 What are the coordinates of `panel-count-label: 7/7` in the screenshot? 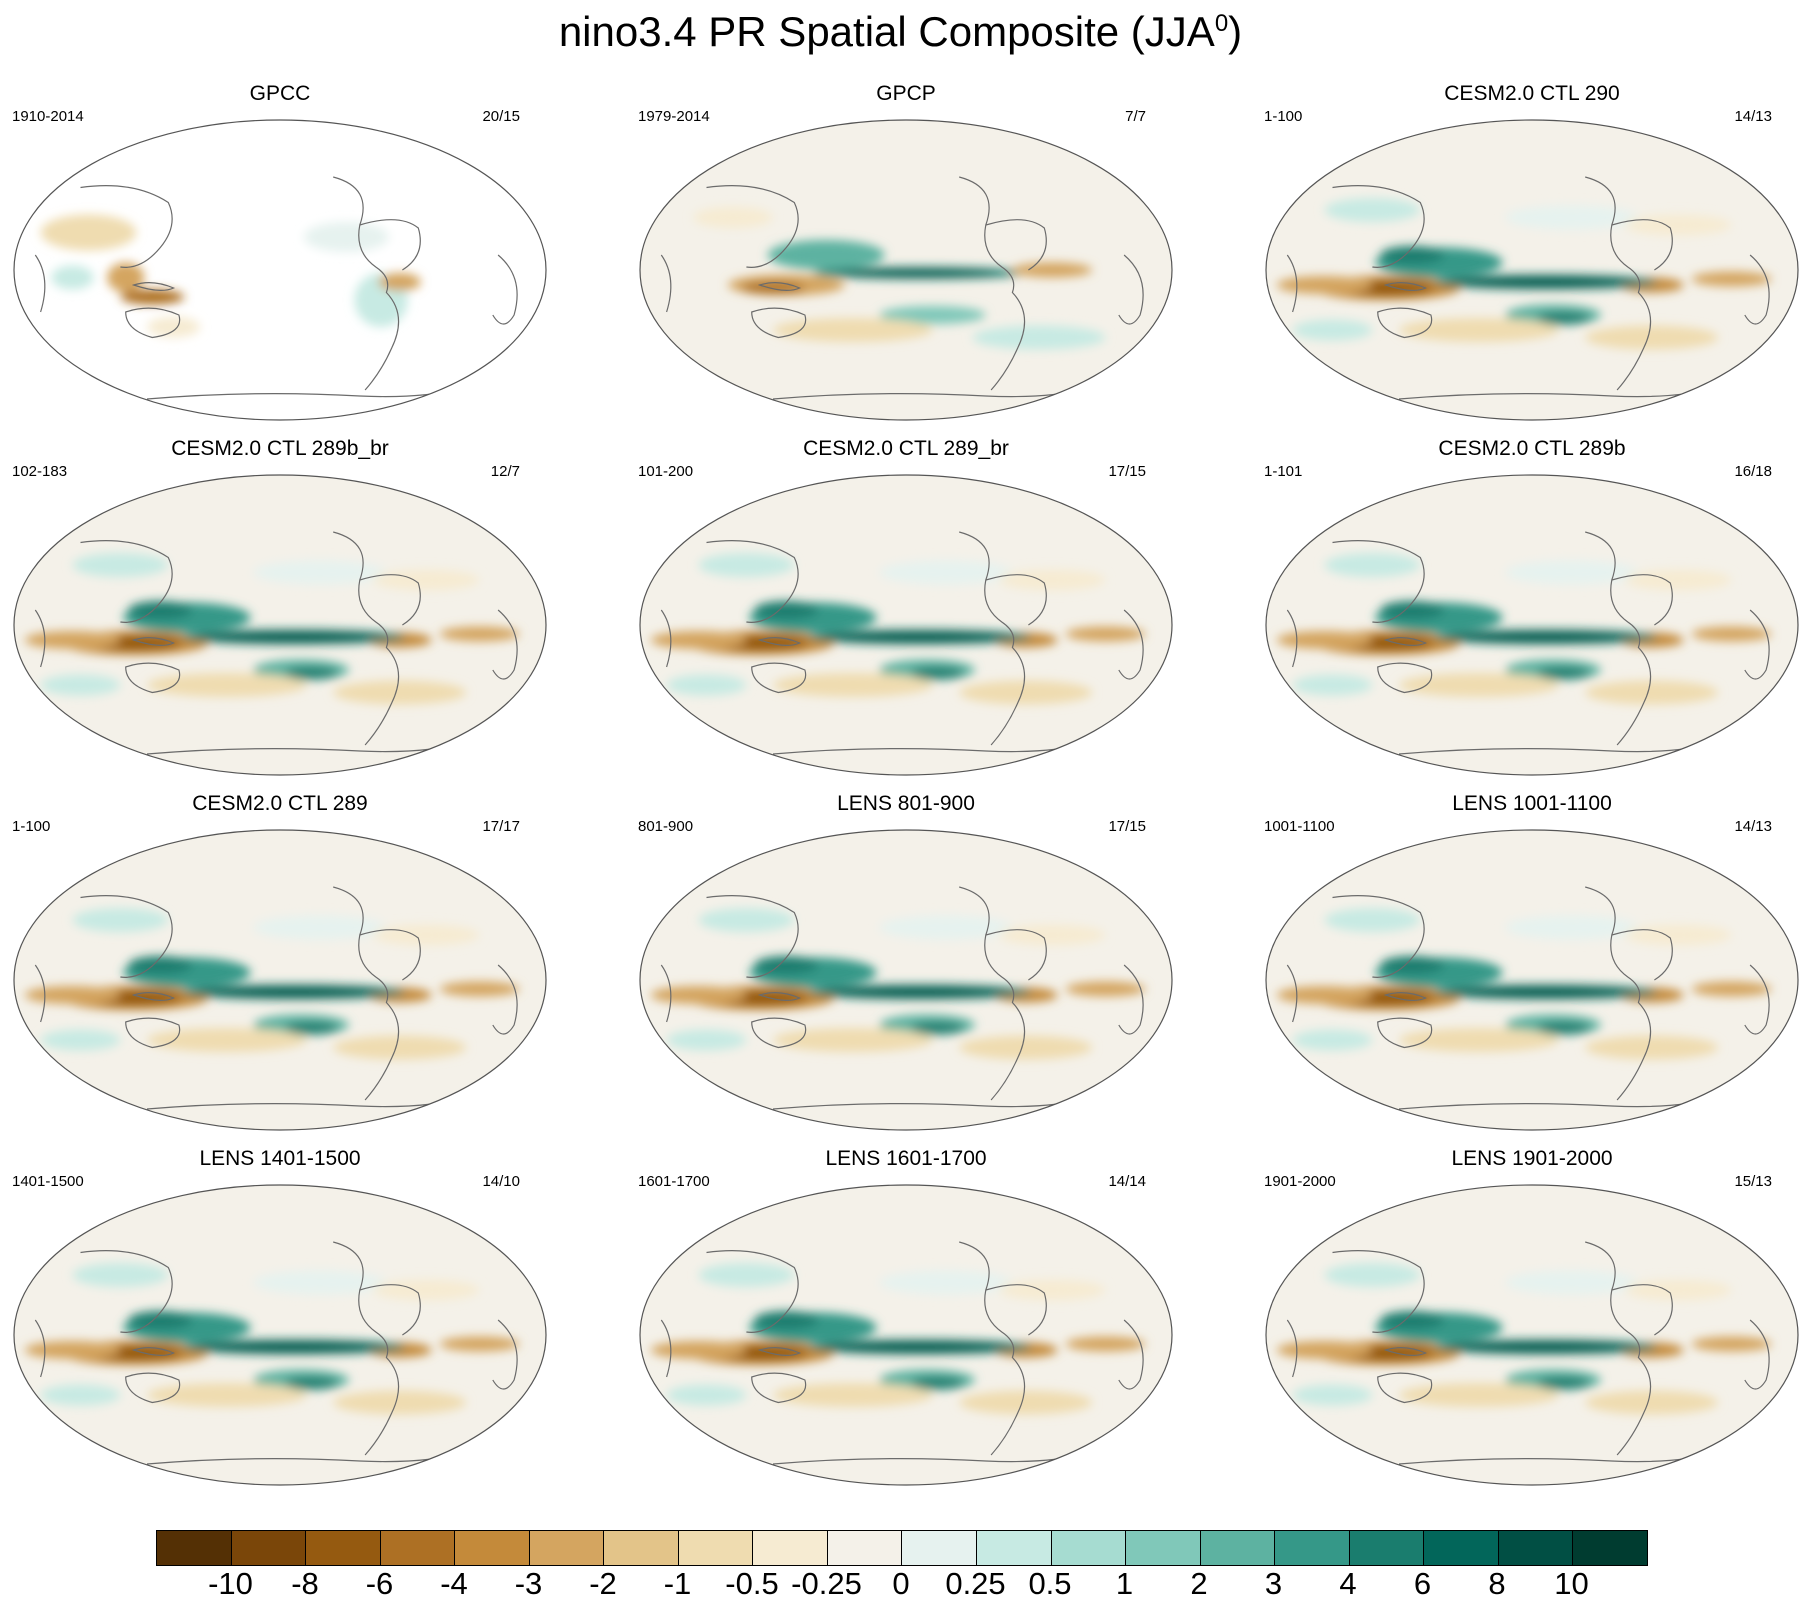 It's located at (1135, 116).